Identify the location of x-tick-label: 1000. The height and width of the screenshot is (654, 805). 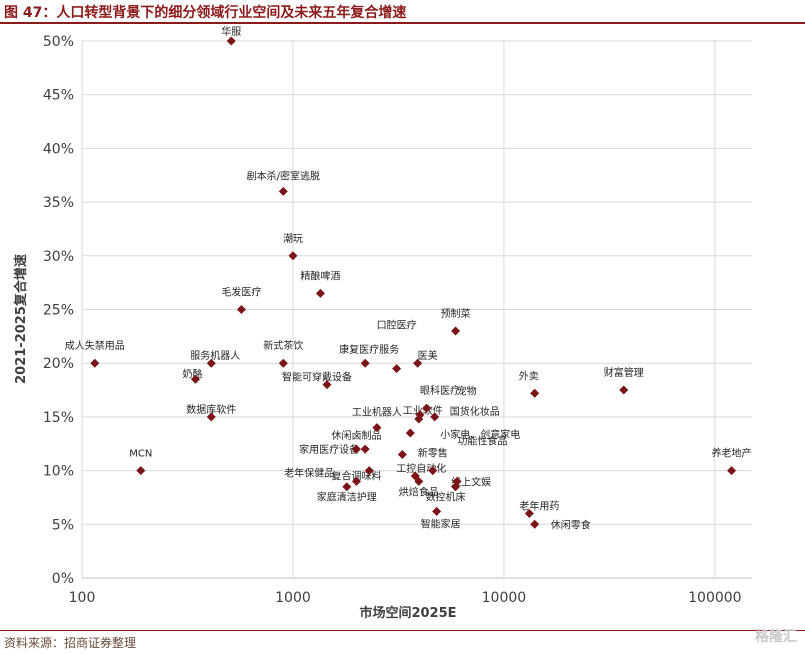
(293, 598).